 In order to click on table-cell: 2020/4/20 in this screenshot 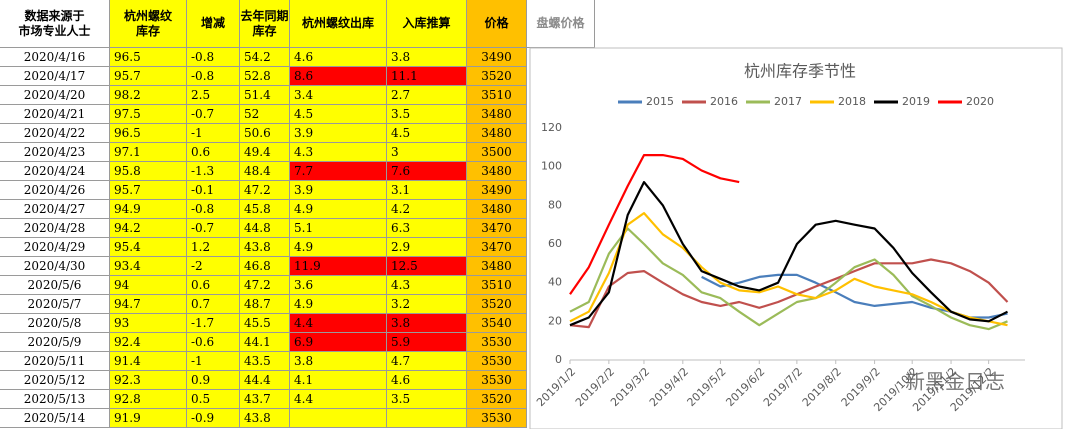, I will do `click(55, 95)`.